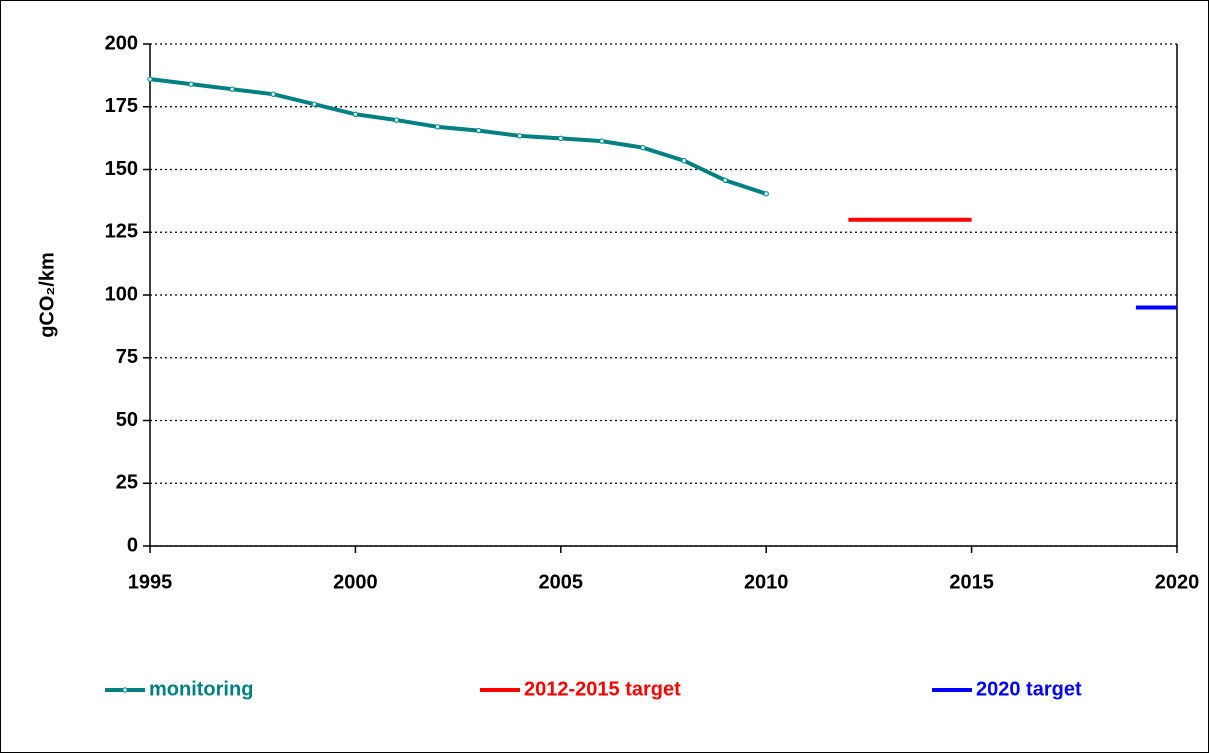 The width and height of the screenshot is (1209, 753). What do you see at coordinates (602, 689) in the screenshot?
I see `legend-label: 2012-2015 target` at bounding box center [602, 689].